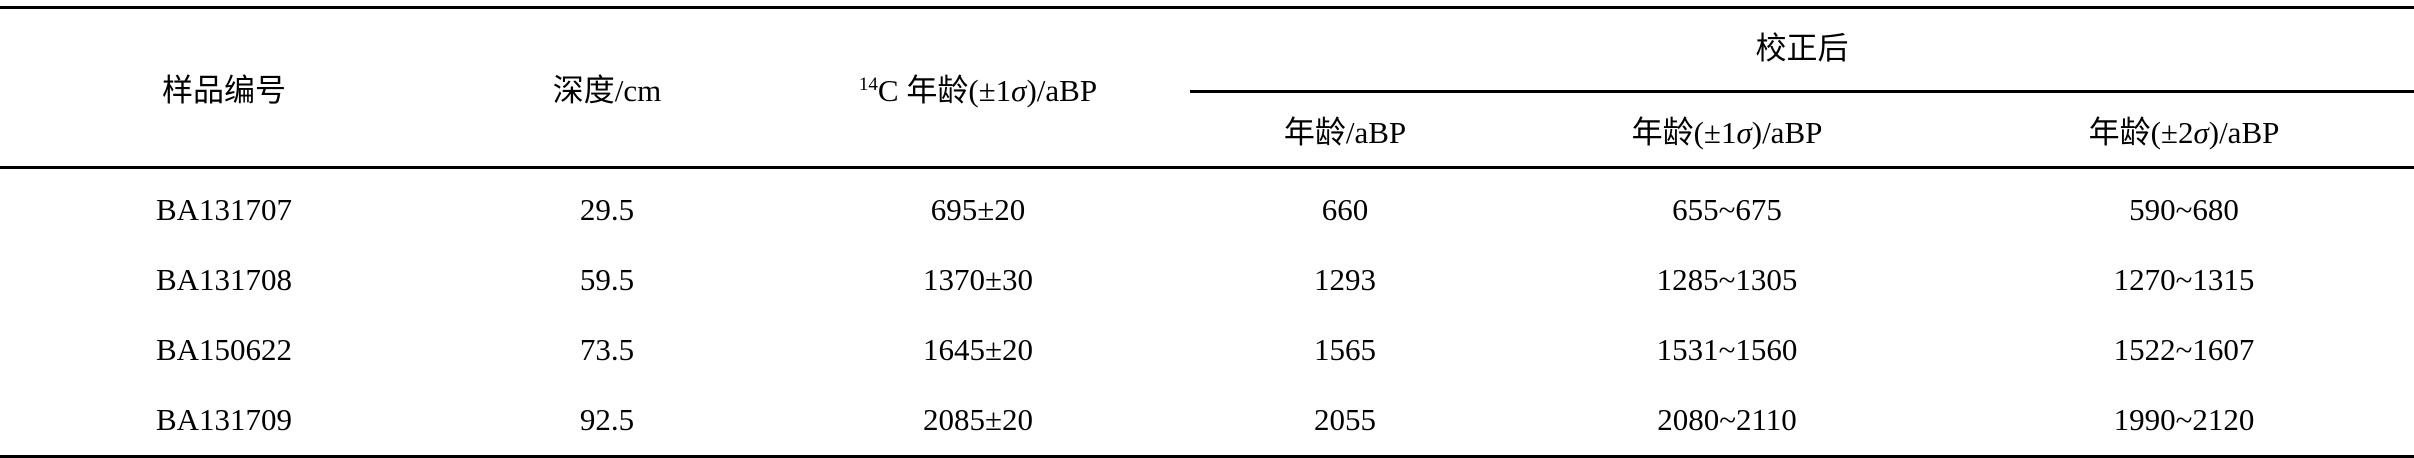 This screenshot has width=2414, height=458. What do you see at coordinates (1727, 279) in the screenshot?
I see `cell-cal-age-1sigma: 1285~1305` at bounding box center [1727, 279].